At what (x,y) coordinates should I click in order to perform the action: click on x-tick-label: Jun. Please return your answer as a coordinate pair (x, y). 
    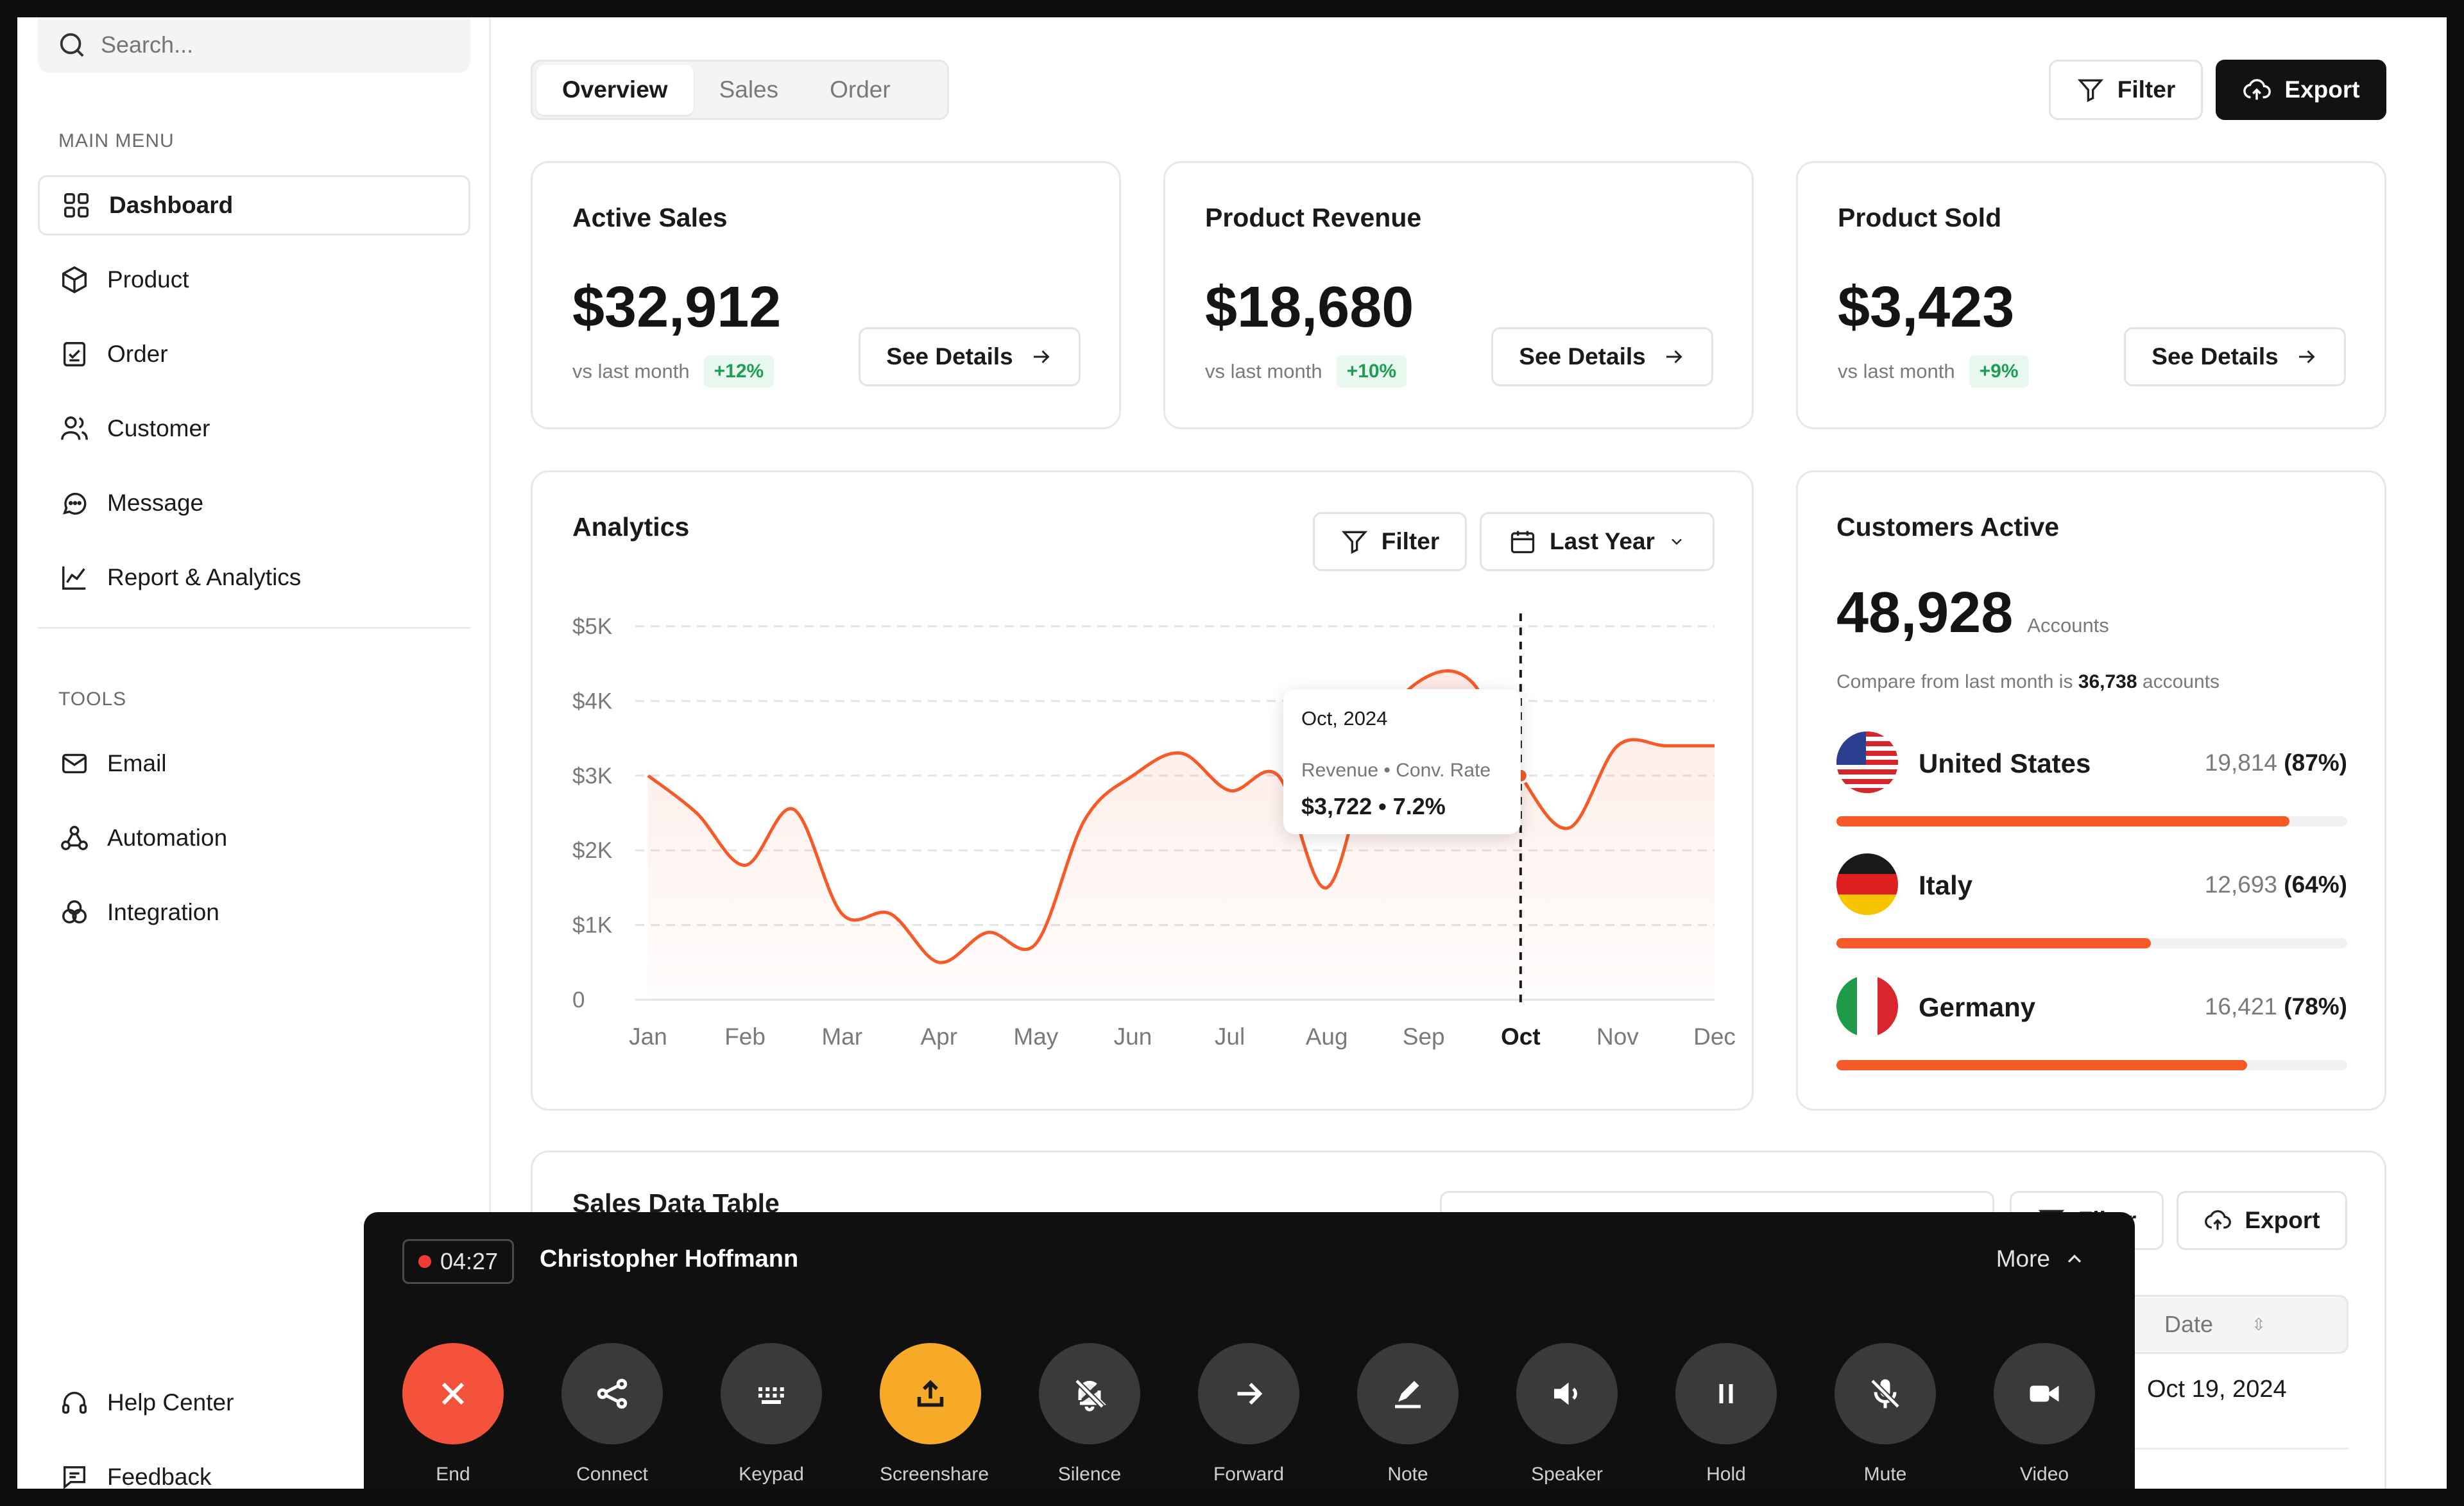
    Looking at the image, I should click on (1133, 1036).